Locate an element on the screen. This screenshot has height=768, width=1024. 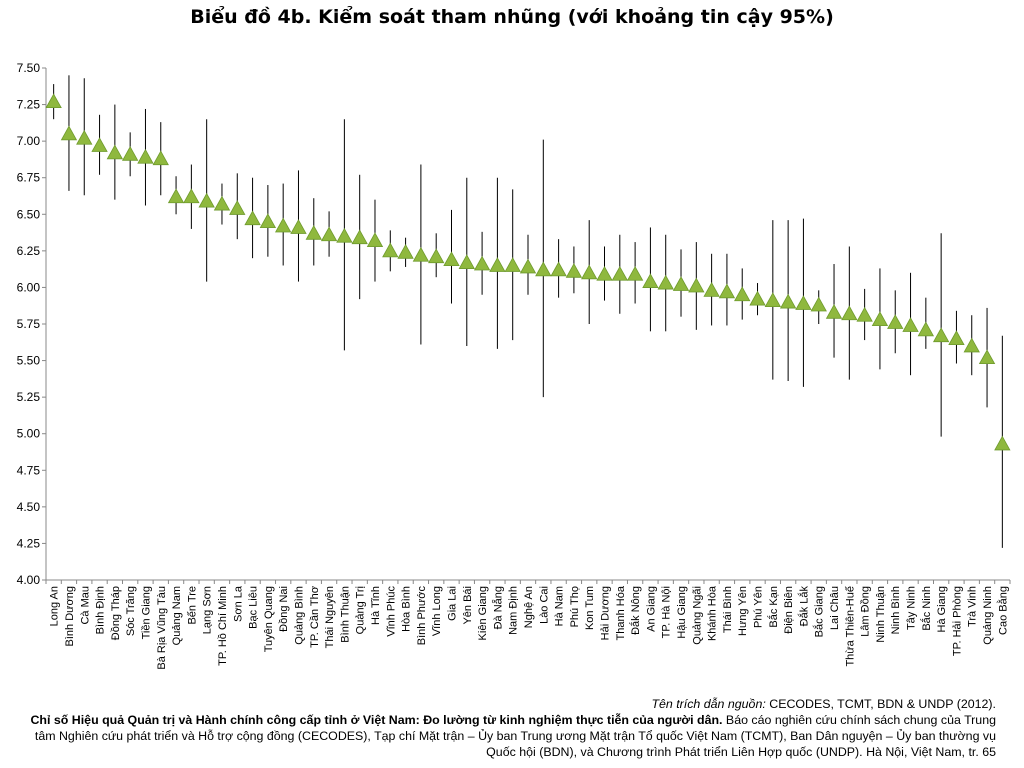
x-tick-label: Phú Yên is located at coordinates (759, 607).